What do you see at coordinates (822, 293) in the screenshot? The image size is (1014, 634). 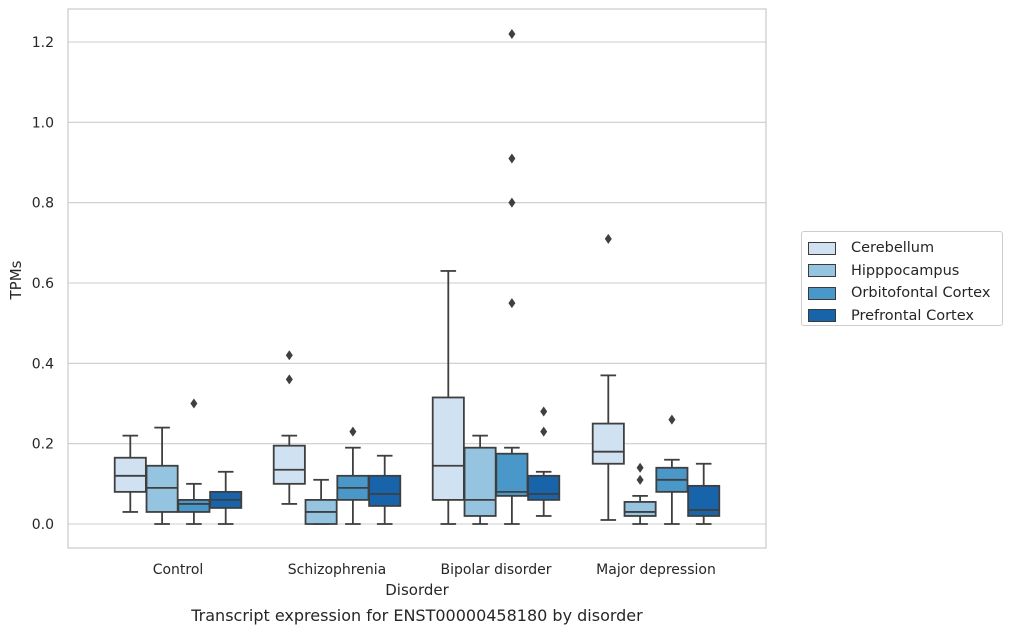 I see `legend-swatch-orbitofrontal-cortex` at bounding box center [822, 293].